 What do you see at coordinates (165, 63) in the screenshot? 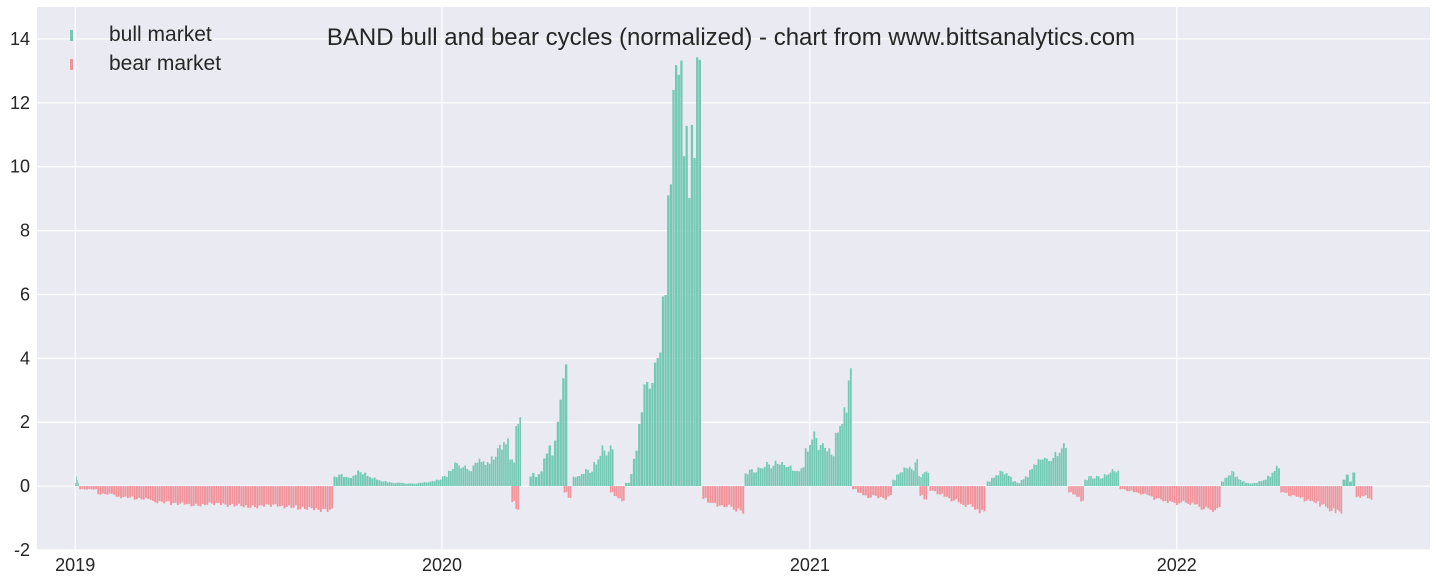
I see `legend-bear-label: bear market` at bounding box center [165, 63].